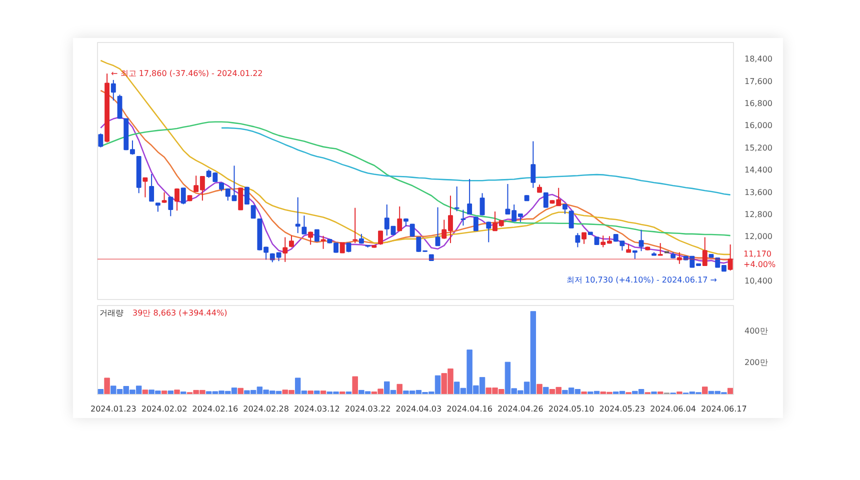 This screenshot has height=480, width=860. What do you see at coordinates (112, 313) in the screenshot?
I see `chart-title: 거래량` at bounding box center [112, 313].